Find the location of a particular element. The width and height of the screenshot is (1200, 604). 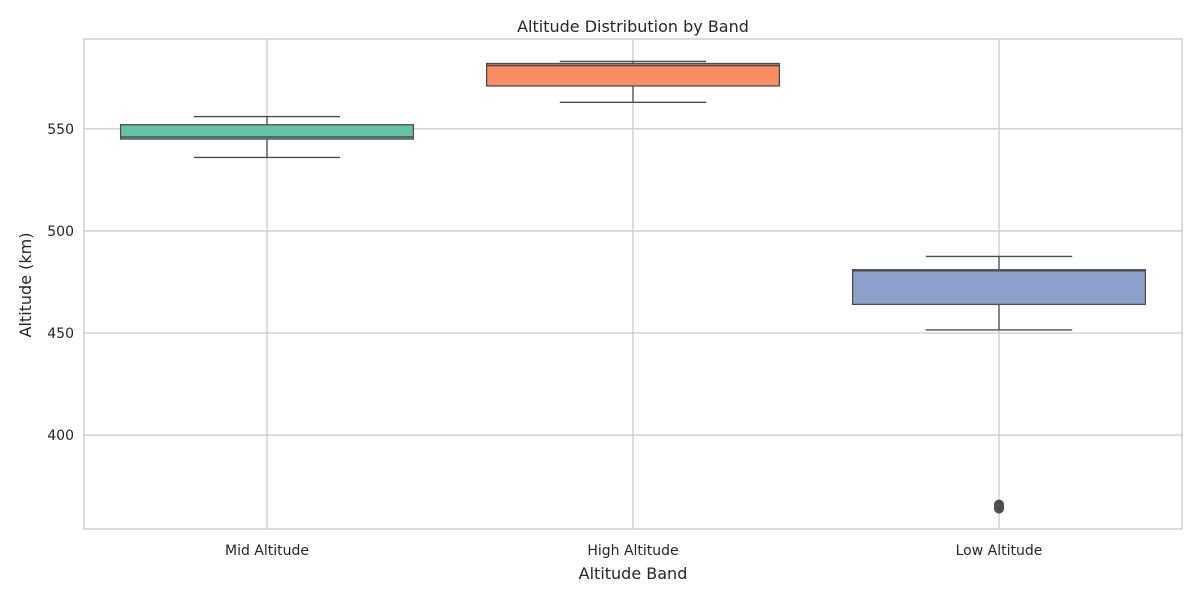

y-tick-label: 450 is located at coordinates (60, 334).